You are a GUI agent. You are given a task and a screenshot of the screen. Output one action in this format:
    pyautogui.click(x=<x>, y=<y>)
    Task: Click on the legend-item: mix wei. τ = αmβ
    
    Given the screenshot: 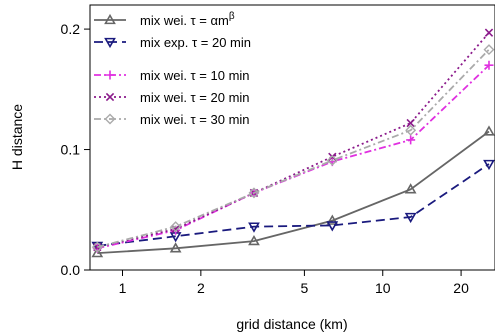 What is the action you would take?
    pyautogui.click(x=164, y=19)
    